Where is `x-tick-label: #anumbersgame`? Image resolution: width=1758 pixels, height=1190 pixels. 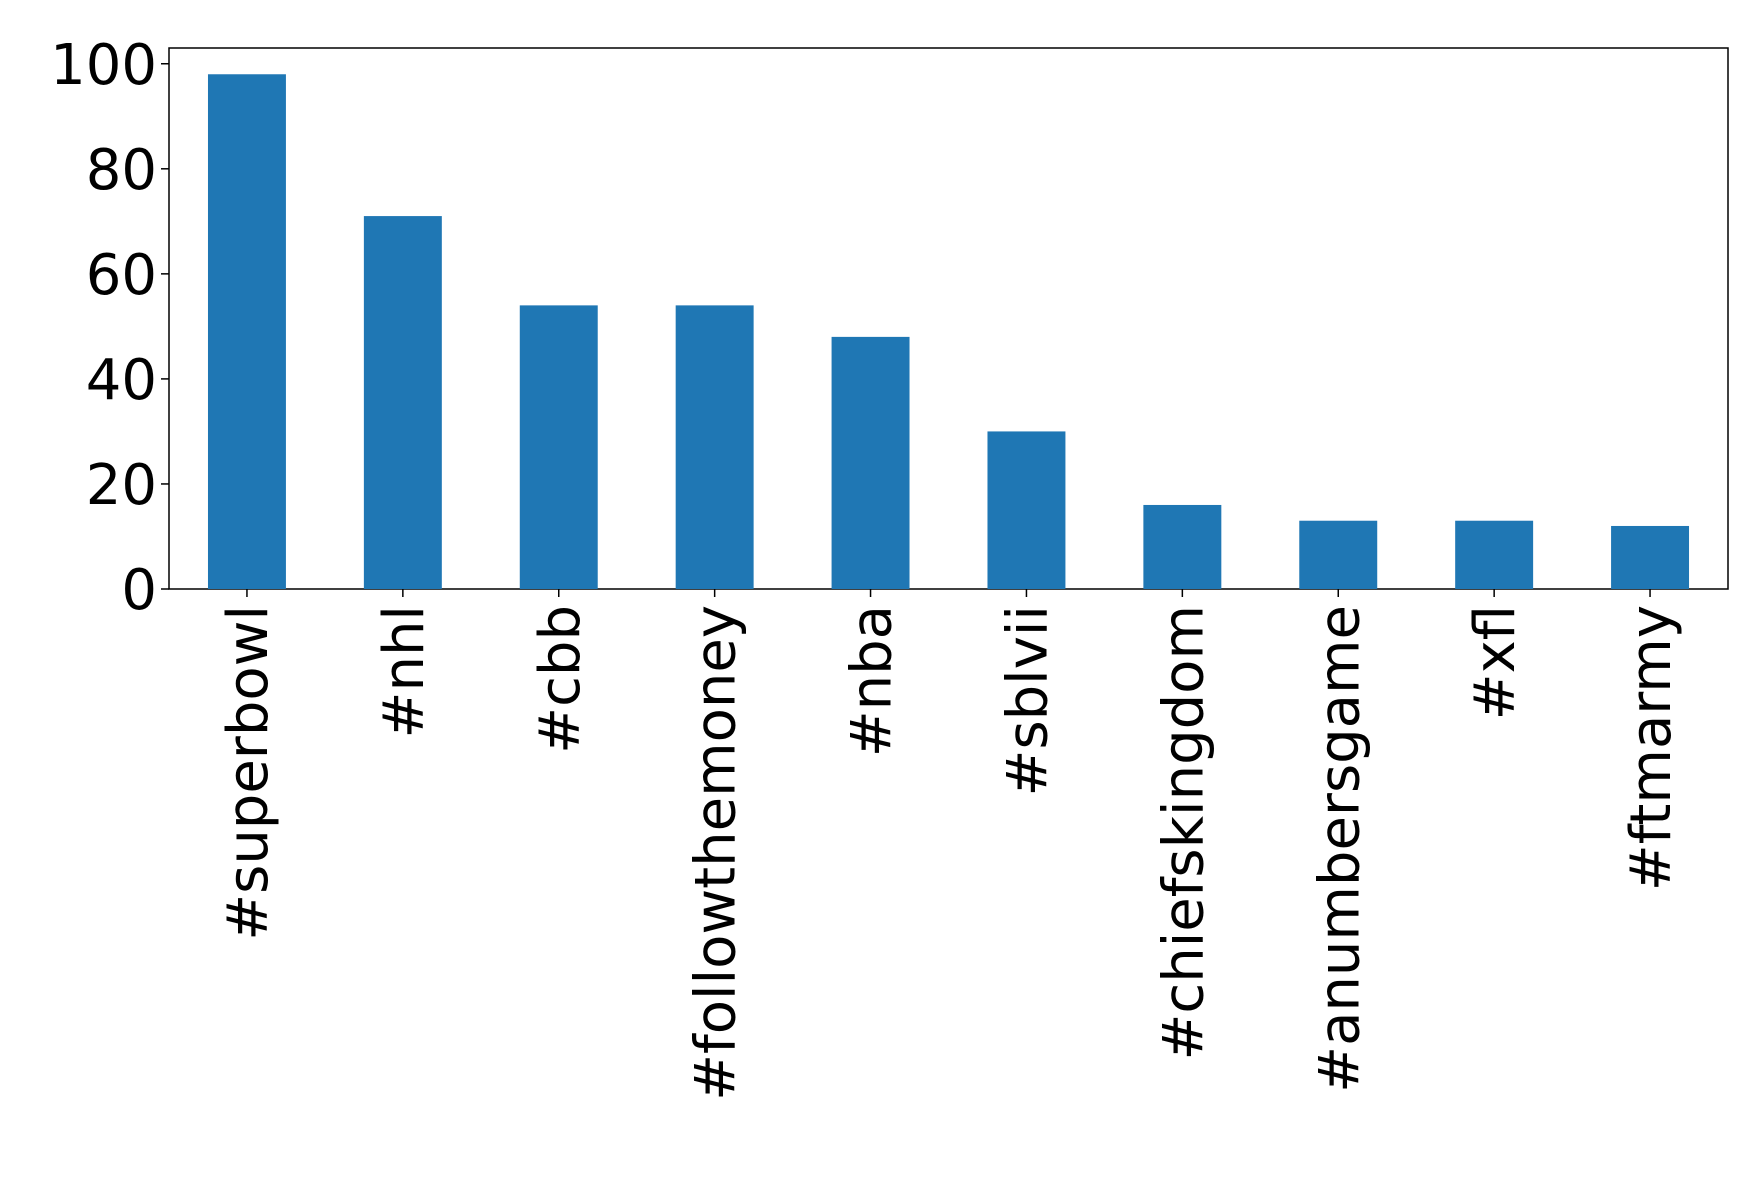
x-tick-label: #anumbersgame is located at coordinates (1339, 849).